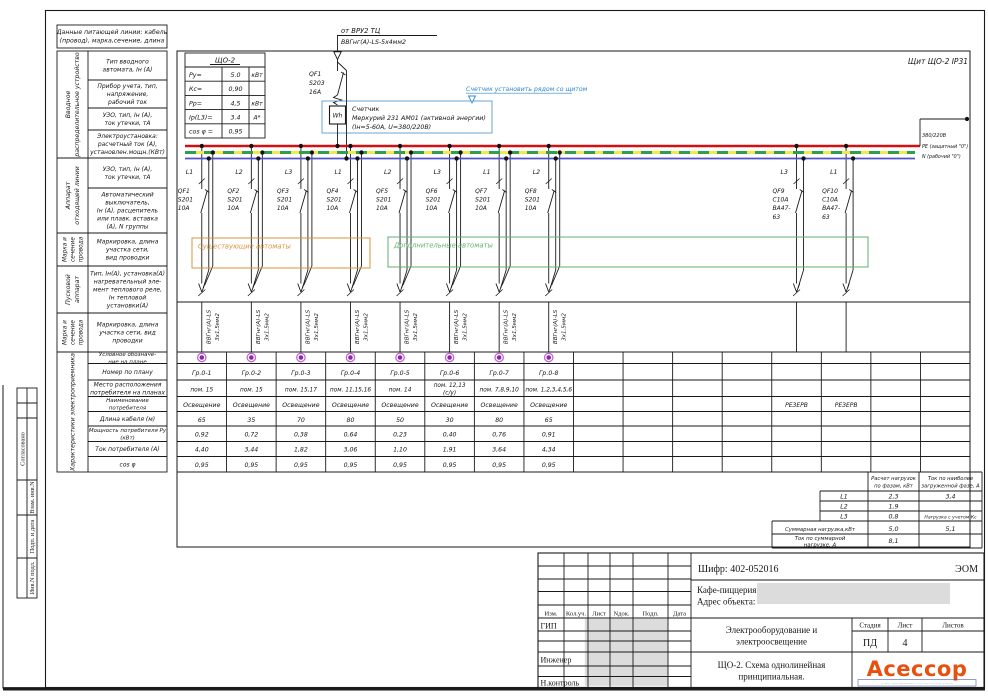 The height and width of the screenshot is (699, 988). Describe the element at coordinates (532, 200) in the screenshot. I see `breaker-label: S201` at that location.